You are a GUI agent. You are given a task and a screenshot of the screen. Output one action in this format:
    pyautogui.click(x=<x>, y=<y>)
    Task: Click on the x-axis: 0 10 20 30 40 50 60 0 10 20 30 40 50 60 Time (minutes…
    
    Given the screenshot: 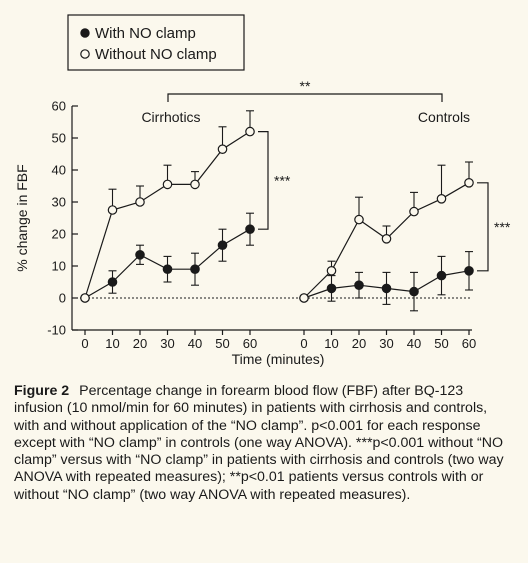 What is the action you would take?
    pyautogui.click(x=274, y=348)
    